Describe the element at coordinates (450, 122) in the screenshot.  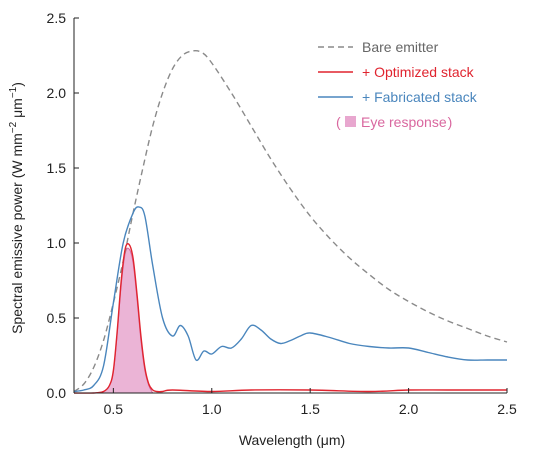
I see `legend-paren-close: )` at that location.